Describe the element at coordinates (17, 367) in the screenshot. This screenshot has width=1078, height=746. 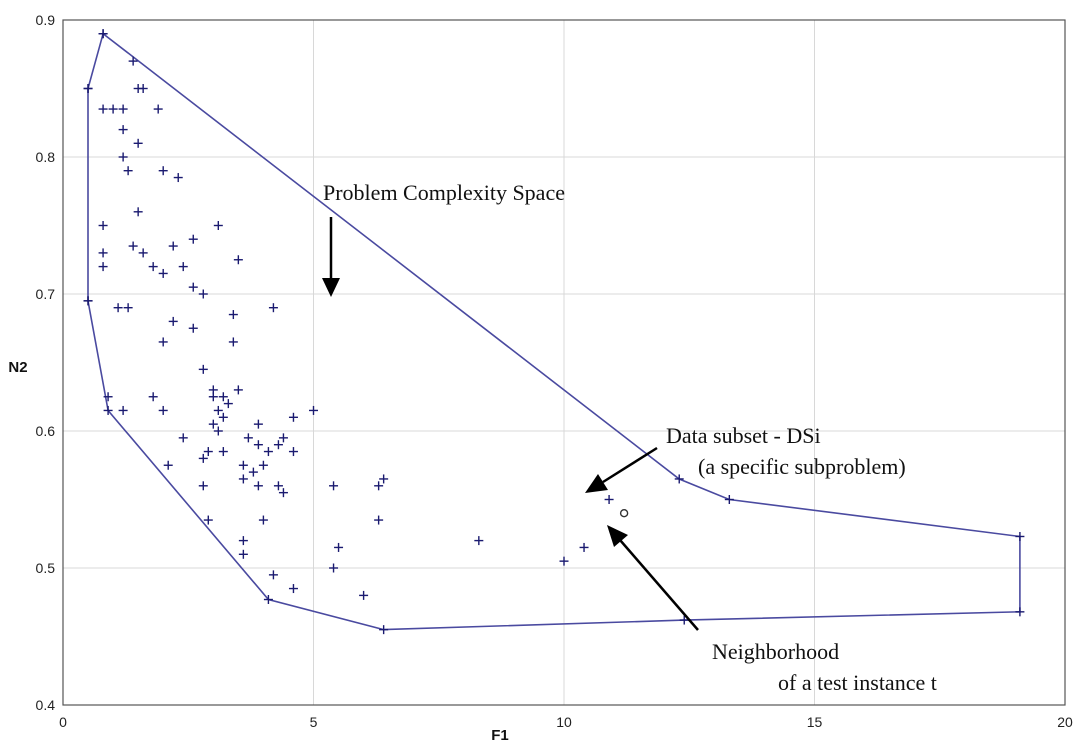
I see `y-axis-label: N2` at that location.